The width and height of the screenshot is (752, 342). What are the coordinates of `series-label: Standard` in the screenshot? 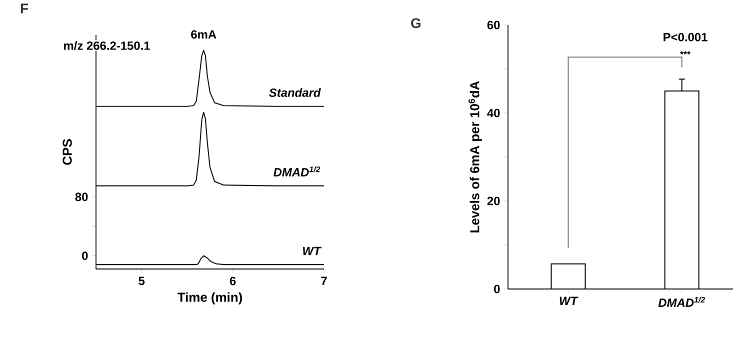 It's located at (295, 92).